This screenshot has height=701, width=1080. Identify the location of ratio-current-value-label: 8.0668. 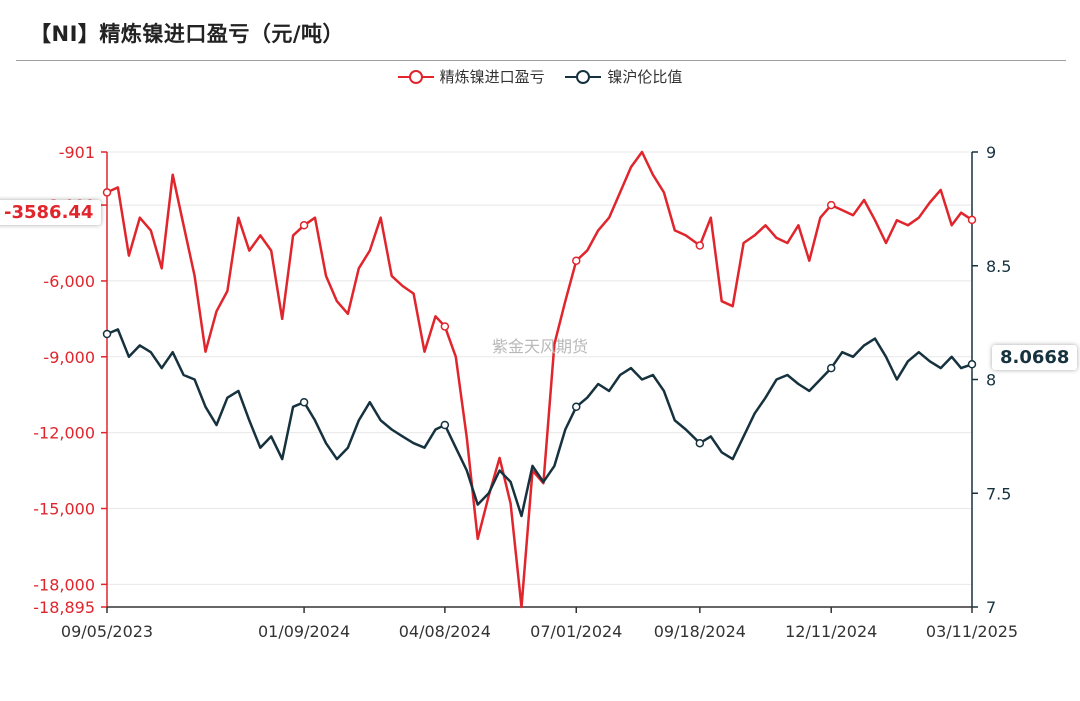
(1035, 357).